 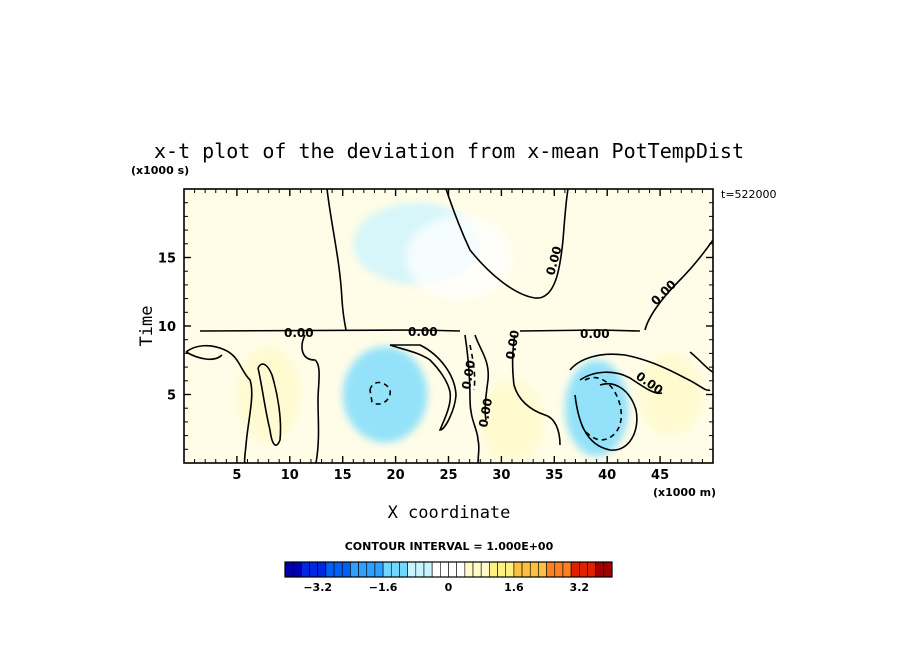 I want to click on colorbar-ticks: −3.2 −1.6 0 1.6 3.2, so click(x=446, y=587).